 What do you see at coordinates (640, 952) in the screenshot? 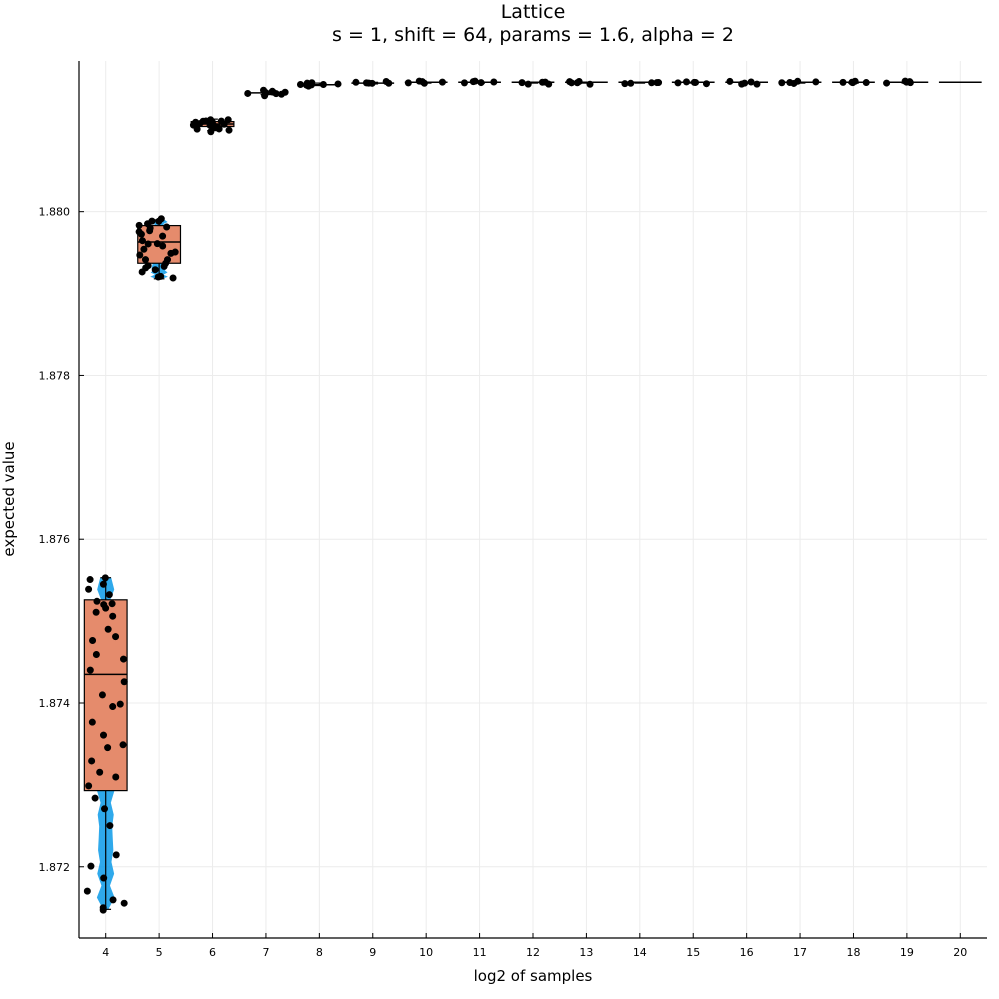
I see `x-tick-label: 14` at bounding box center [640, 952].